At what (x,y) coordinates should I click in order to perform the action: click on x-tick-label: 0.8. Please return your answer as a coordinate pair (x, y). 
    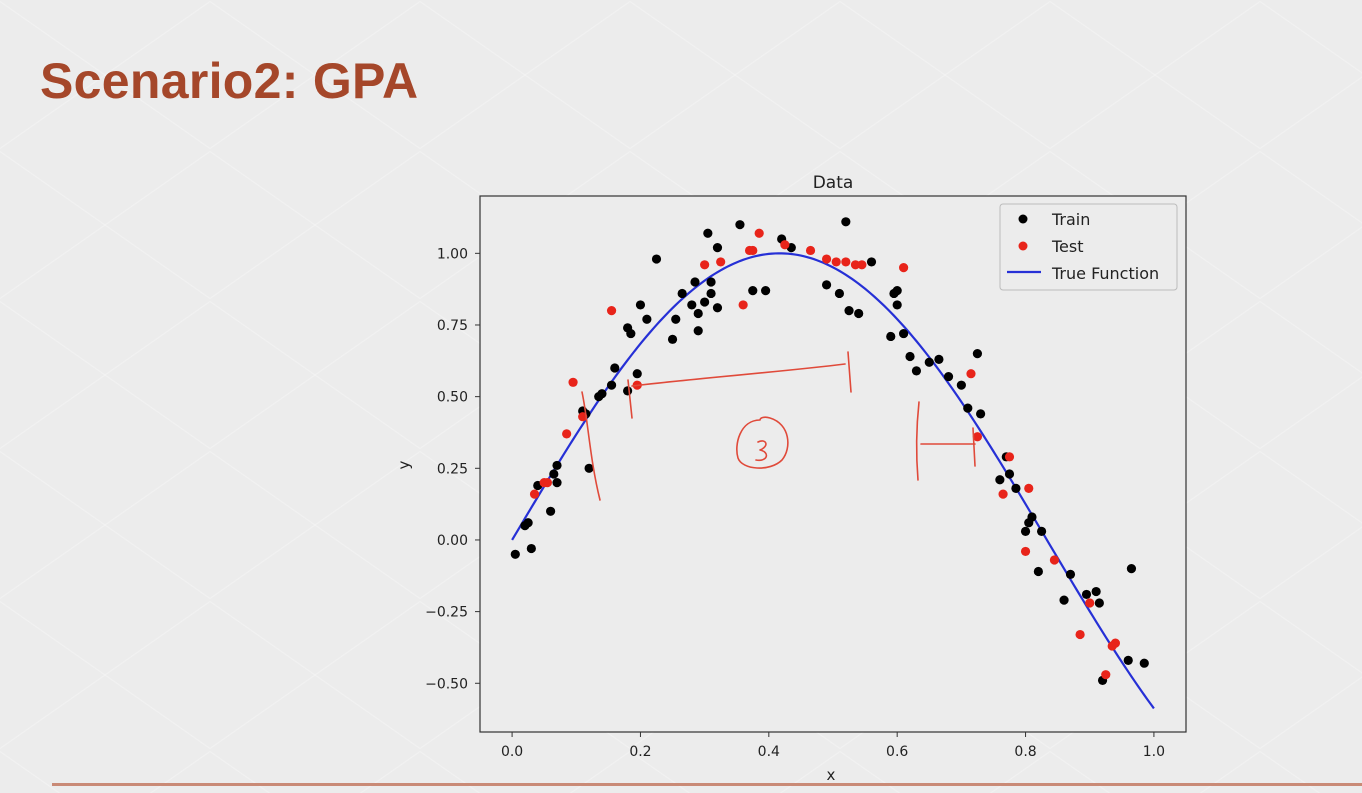
    Looking at the image, I should click on (1025, 752).